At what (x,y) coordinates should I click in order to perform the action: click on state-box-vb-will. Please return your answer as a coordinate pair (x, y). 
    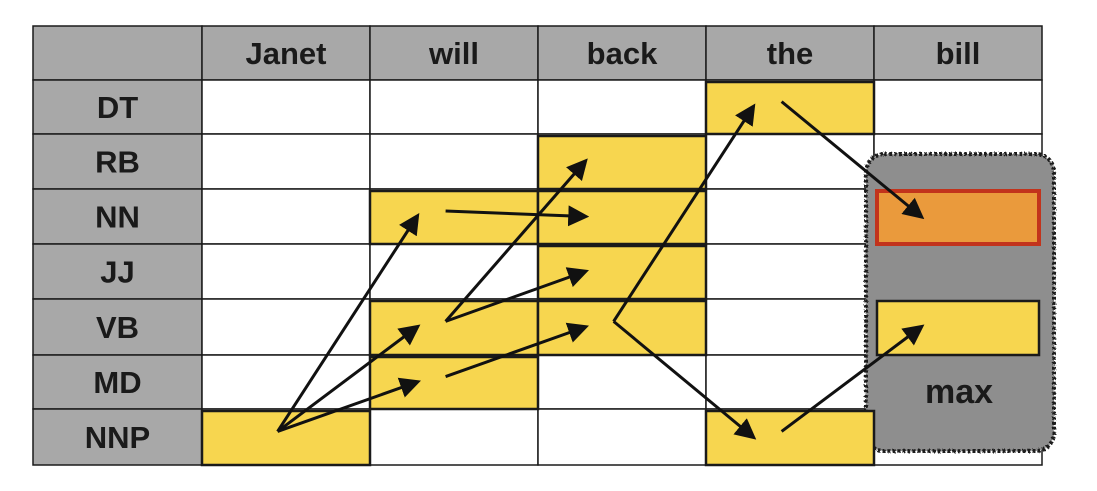
    Looking at the image, I should click on (454, 328).